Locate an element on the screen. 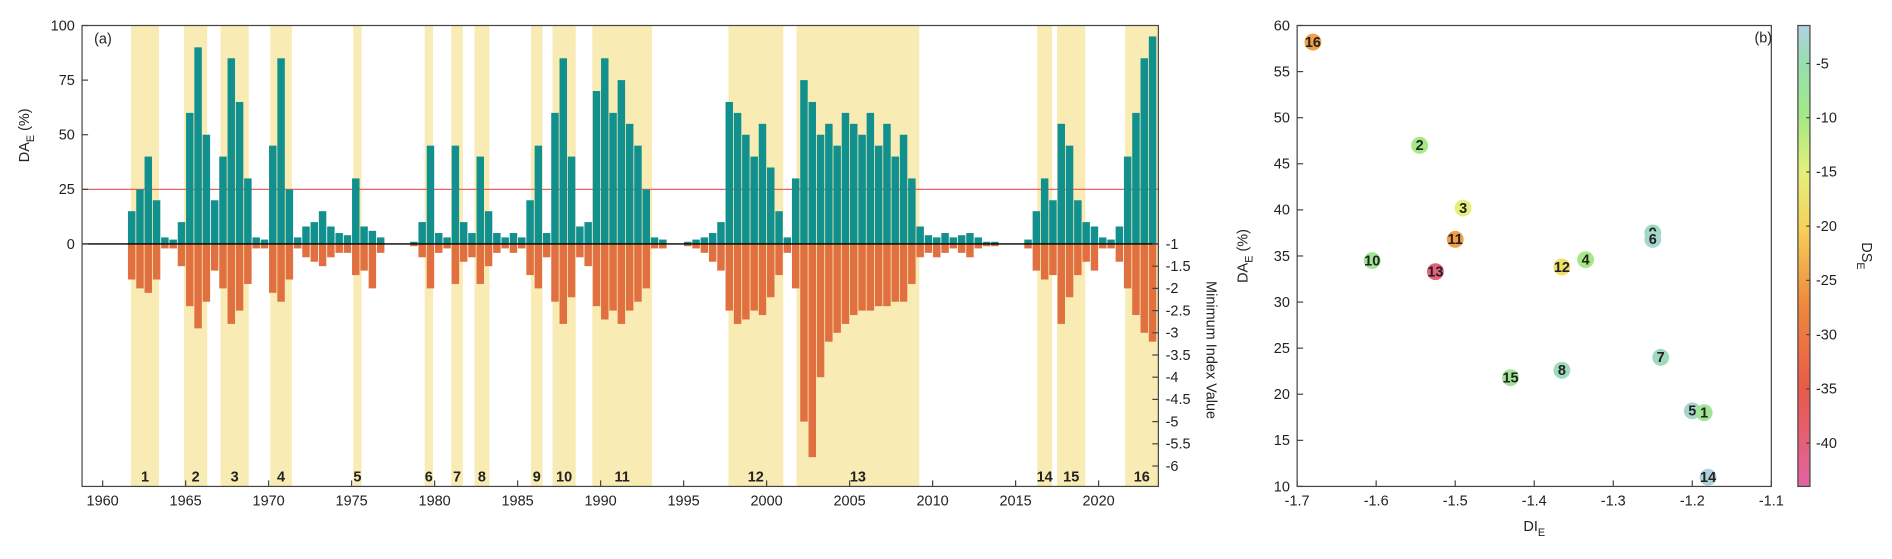 The image size is (1892, 559). point-label: 8 is located at coordinates (1562, 371).